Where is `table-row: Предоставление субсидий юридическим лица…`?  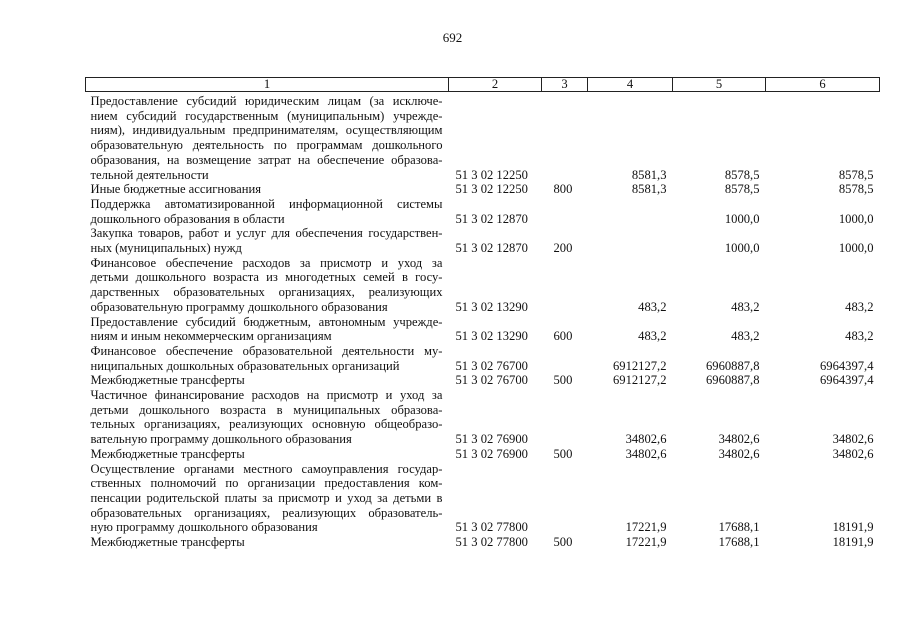
table-row: Предоставление субсидий юридическим лица… is located at coordinates (483, 137).